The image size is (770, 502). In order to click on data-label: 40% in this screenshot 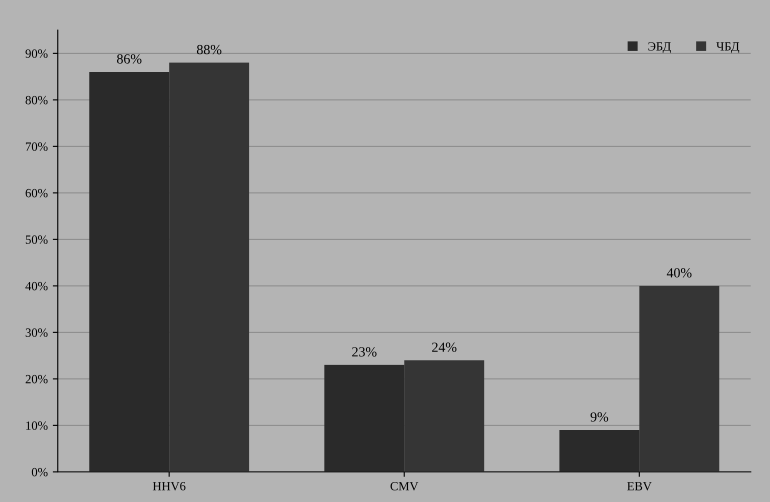, I will do `click(679, 273)`.